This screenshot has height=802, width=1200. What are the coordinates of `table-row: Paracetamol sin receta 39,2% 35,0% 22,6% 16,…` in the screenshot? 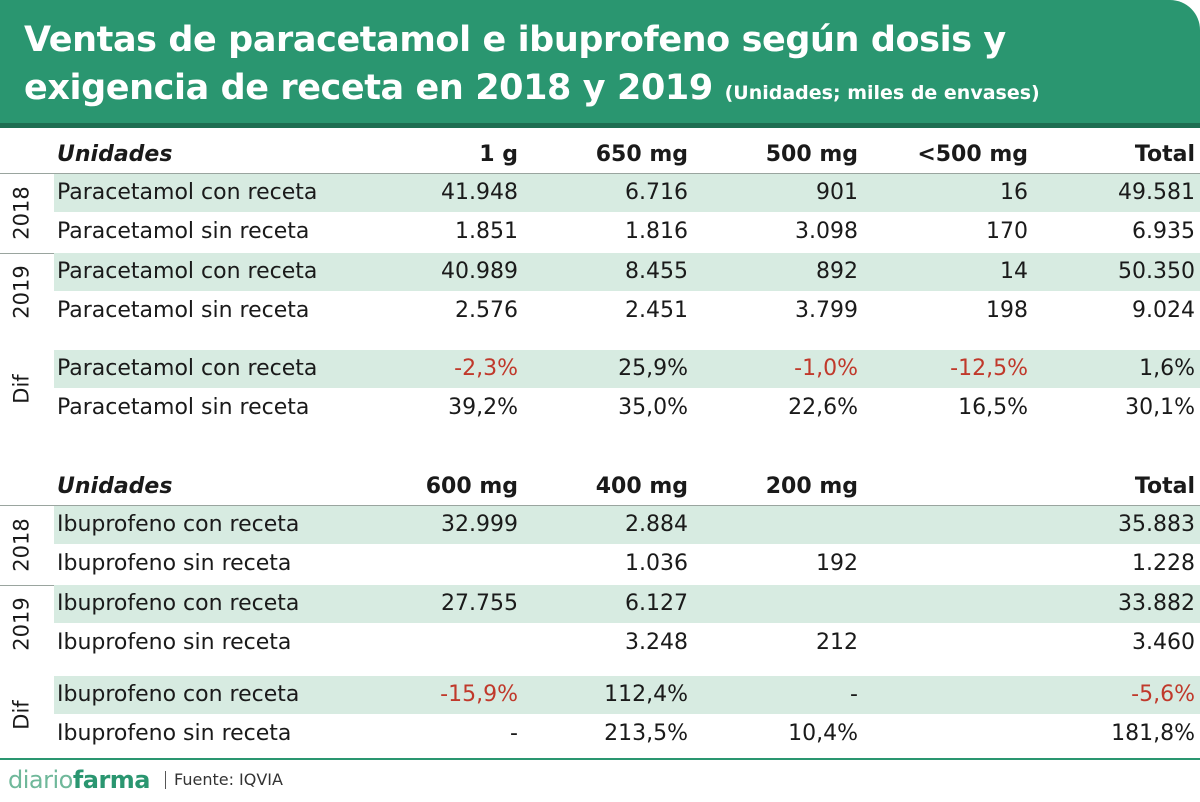 It's located at (627, 408).